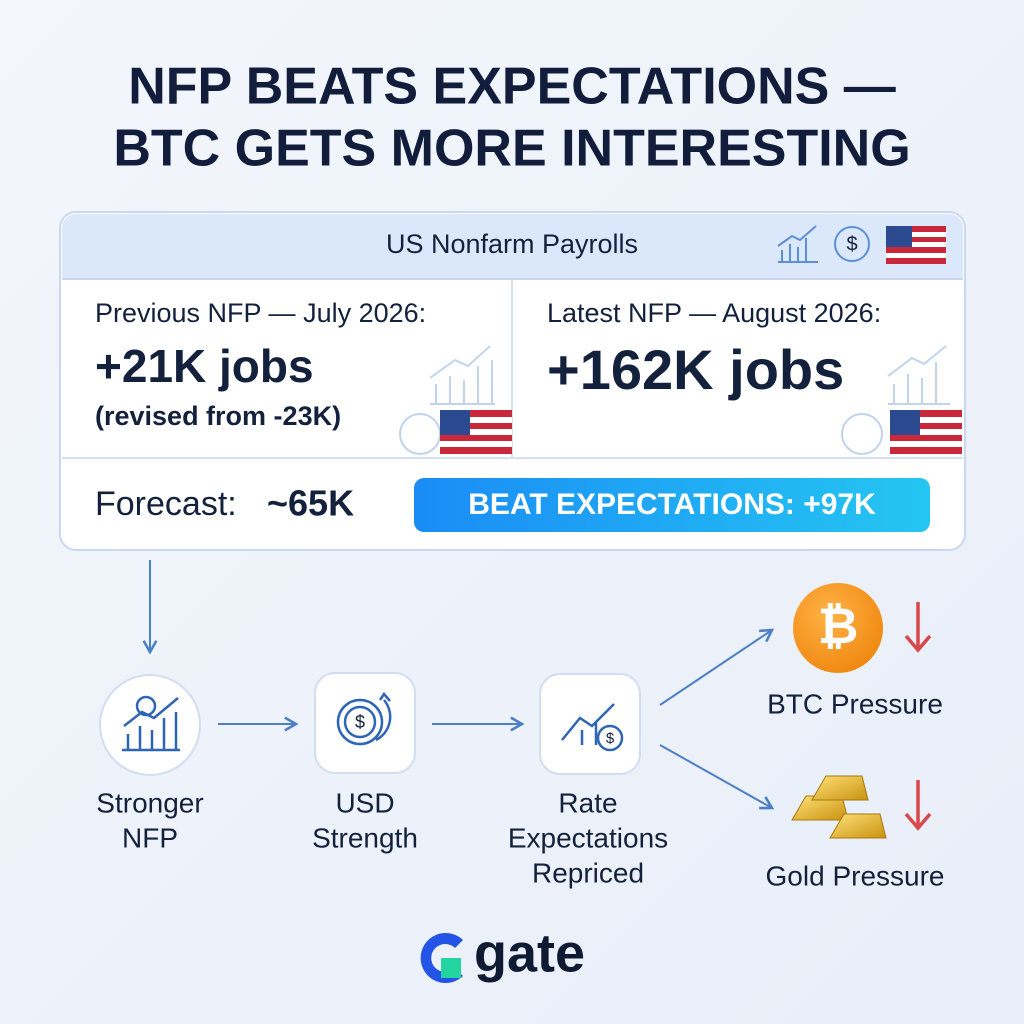 The image size is (1024, 1029). Describe the element at coordinates (365, 837) in the screenshot. I see `node-label: Strength` at that location.